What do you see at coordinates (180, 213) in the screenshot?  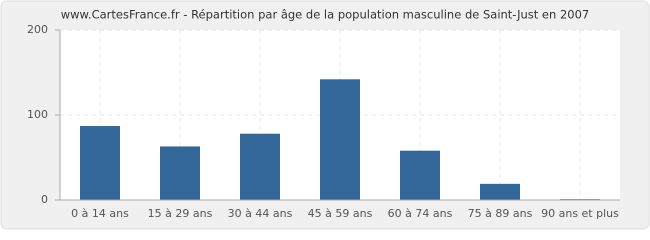 I see `x-tick-label: 15 à 29 ans` at bounding box center [180, 213].